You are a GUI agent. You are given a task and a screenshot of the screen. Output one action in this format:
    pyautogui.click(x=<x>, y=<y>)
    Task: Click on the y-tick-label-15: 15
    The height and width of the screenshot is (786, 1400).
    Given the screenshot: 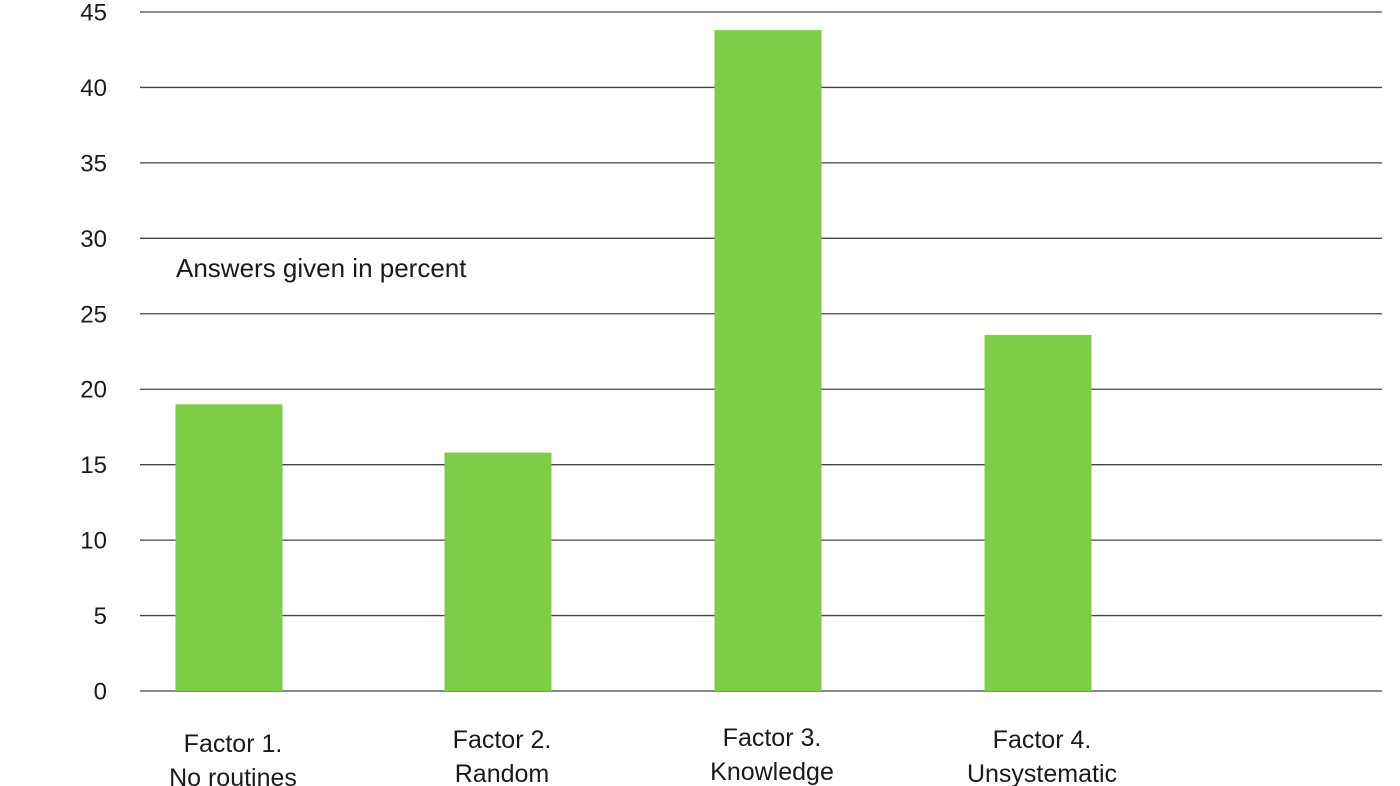 What is the action you would take?
    pyautogui.click(x=93, y=465)
    